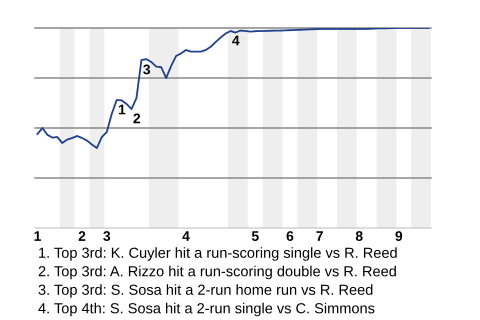 Image resolution: width=480 pixels, height=320 pixels. I want to click on x-tick-label: 7, so click(319, 236).